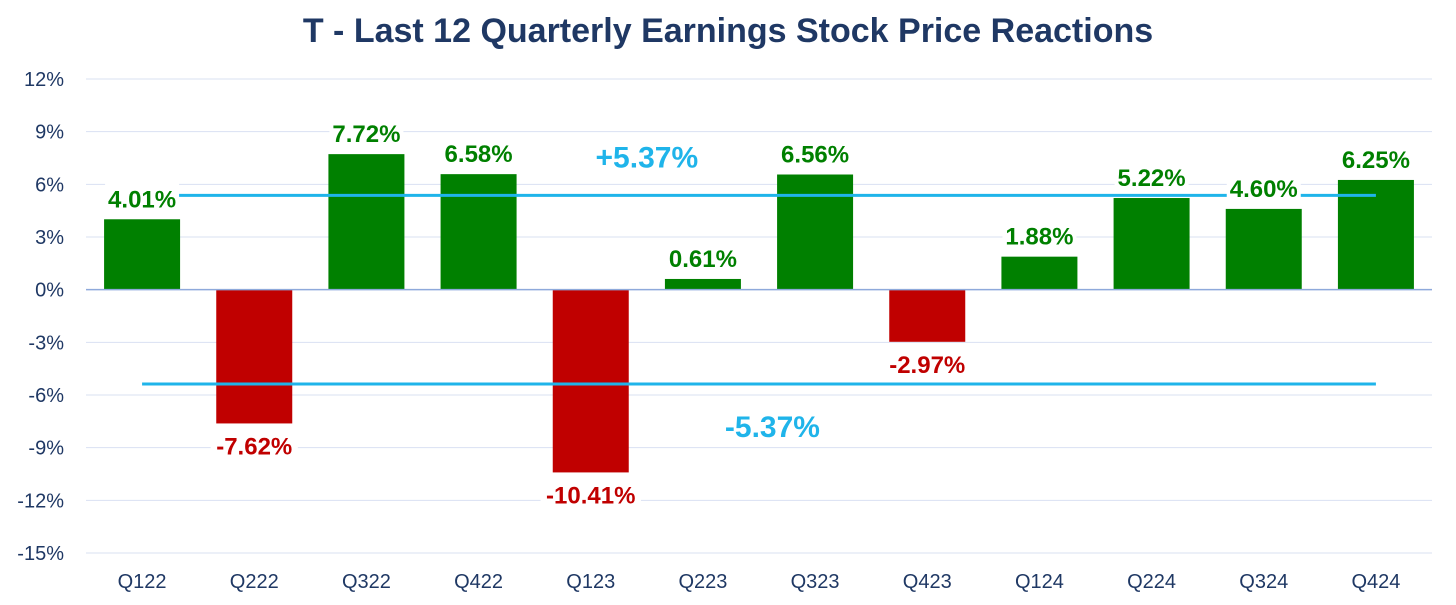  What do you see at coordinates (254, 582) in the screenshot?
I see `x-tick-label: Q222` at bounding box center [254, 582].